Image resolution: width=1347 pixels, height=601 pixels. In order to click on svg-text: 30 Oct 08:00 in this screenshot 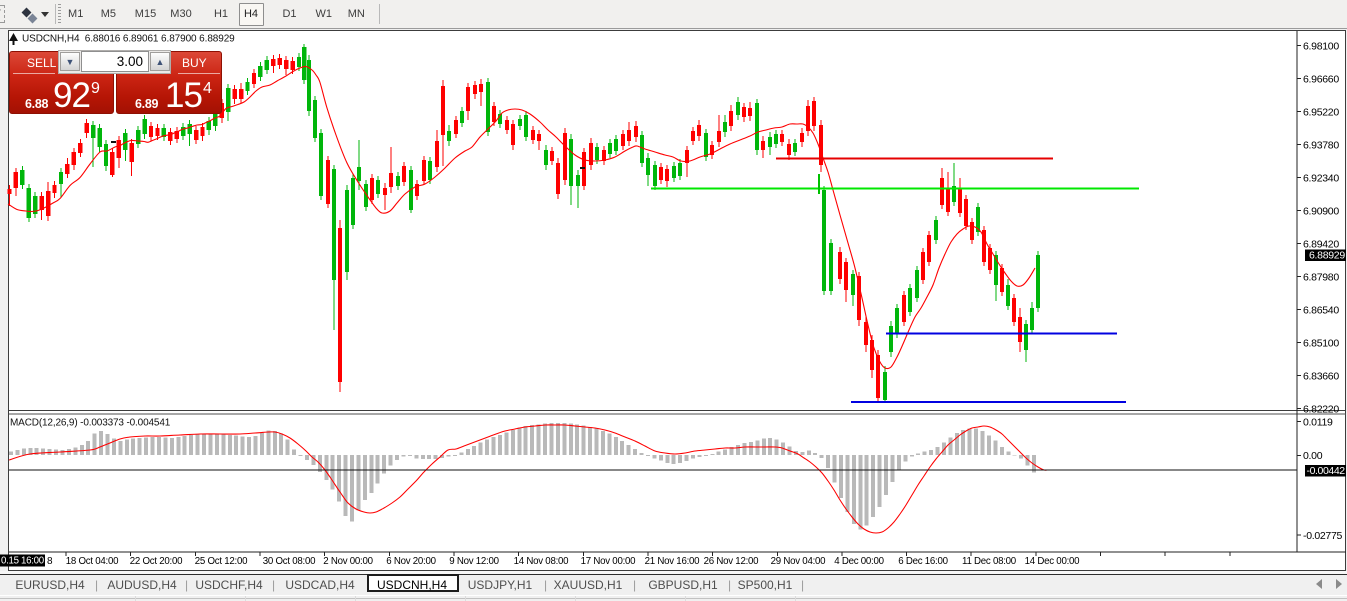, I will do `click(289, 561)`.